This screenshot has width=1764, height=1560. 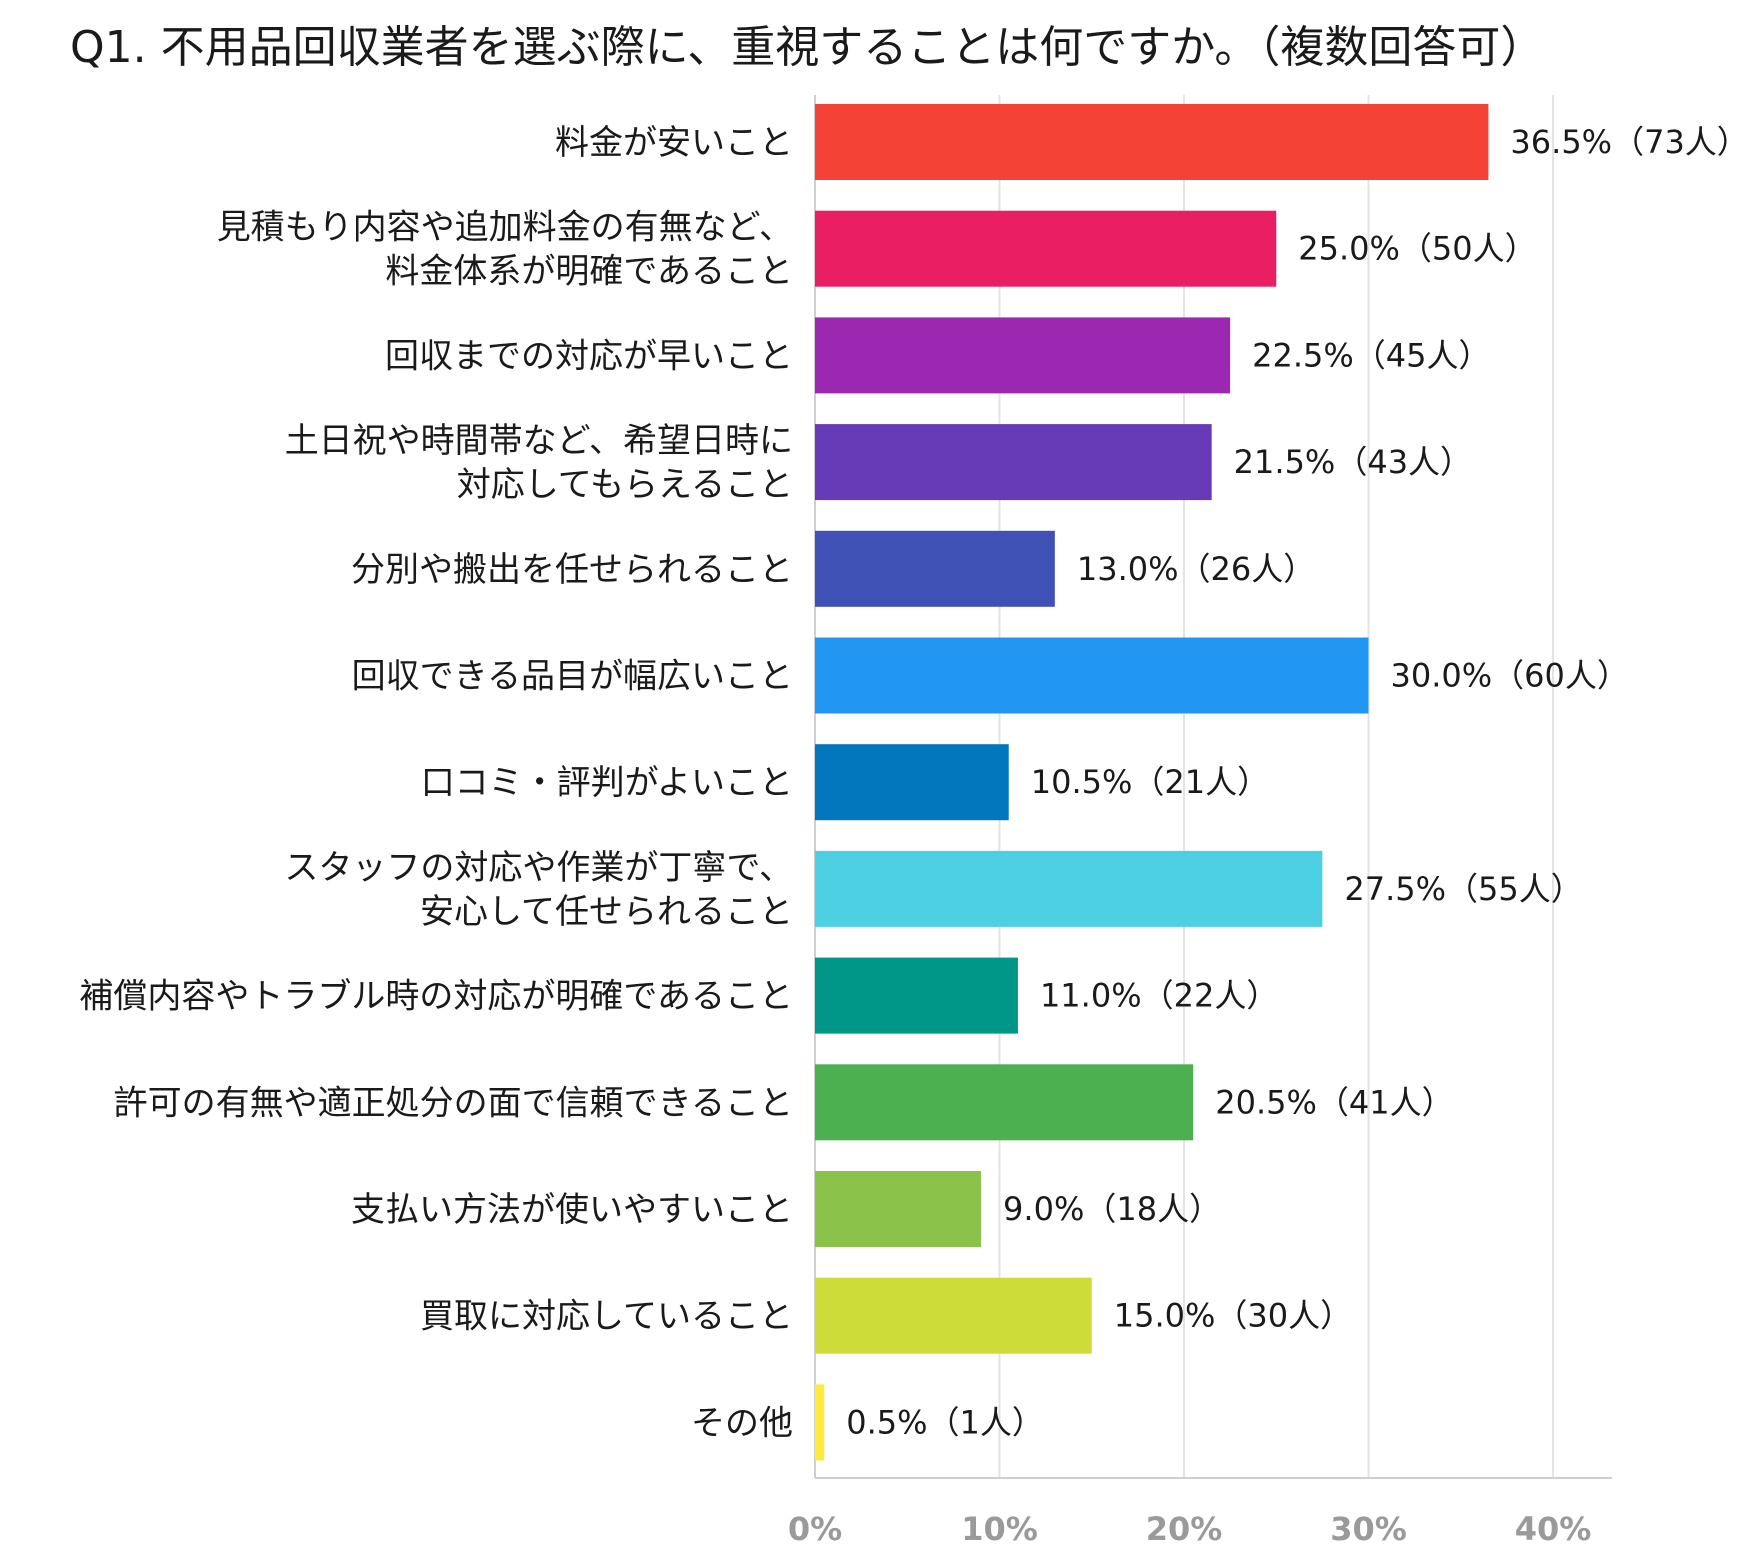 What do you see at coordinates (606, 912) in the screenshot?
I see `category-label: 安心して任せられること` at bounding box center [606, 912].